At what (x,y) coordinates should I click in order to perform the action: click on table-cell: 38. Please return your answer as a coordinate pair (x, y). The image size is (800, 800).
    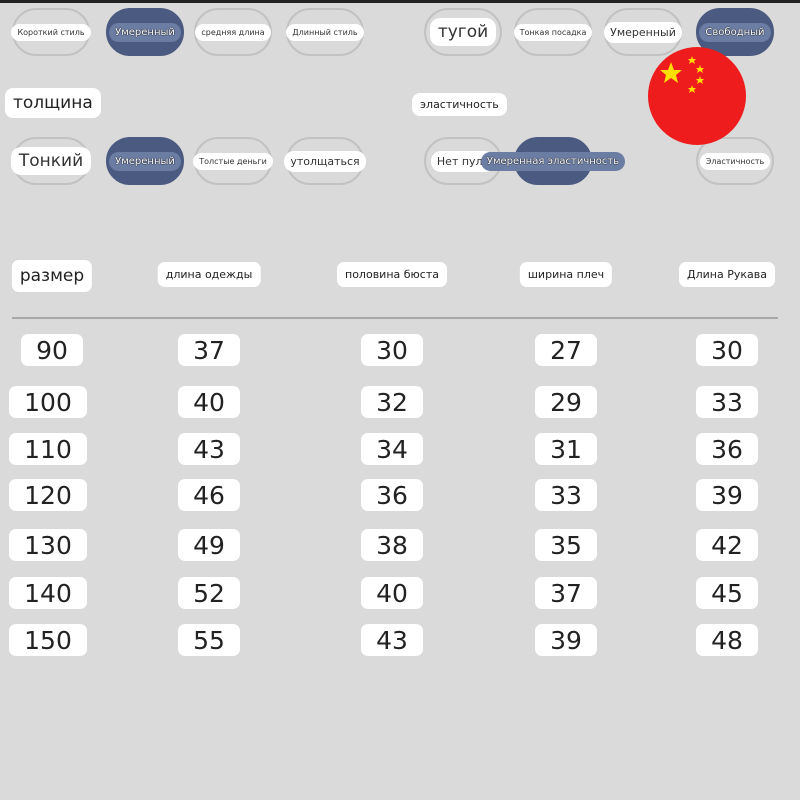
    Looking at the image, I should click on (392, 545).